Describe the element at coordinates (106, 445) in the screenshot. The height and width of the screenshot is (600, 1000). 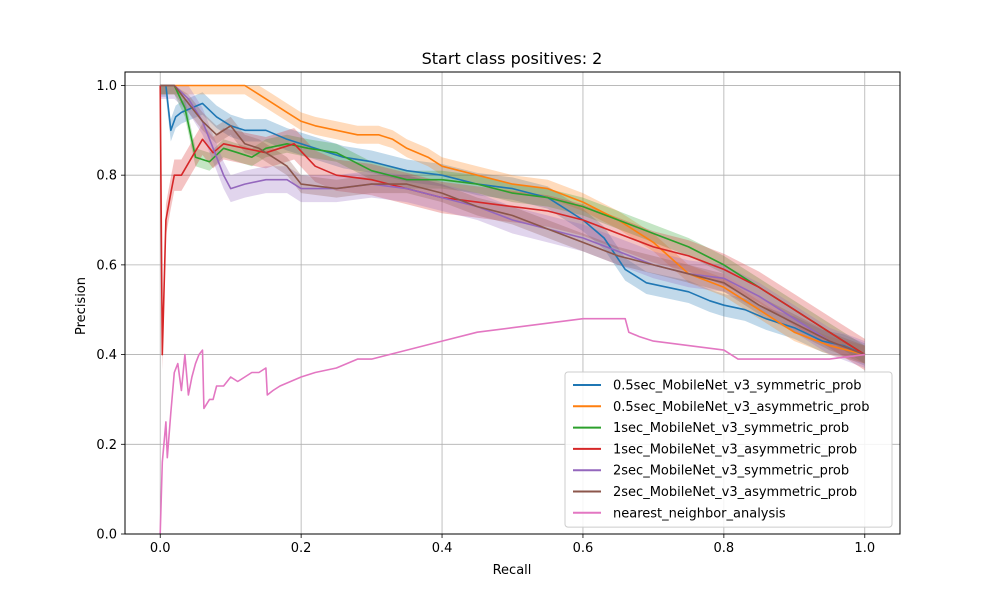
I see `y-tick-label: 0.2` at that location.